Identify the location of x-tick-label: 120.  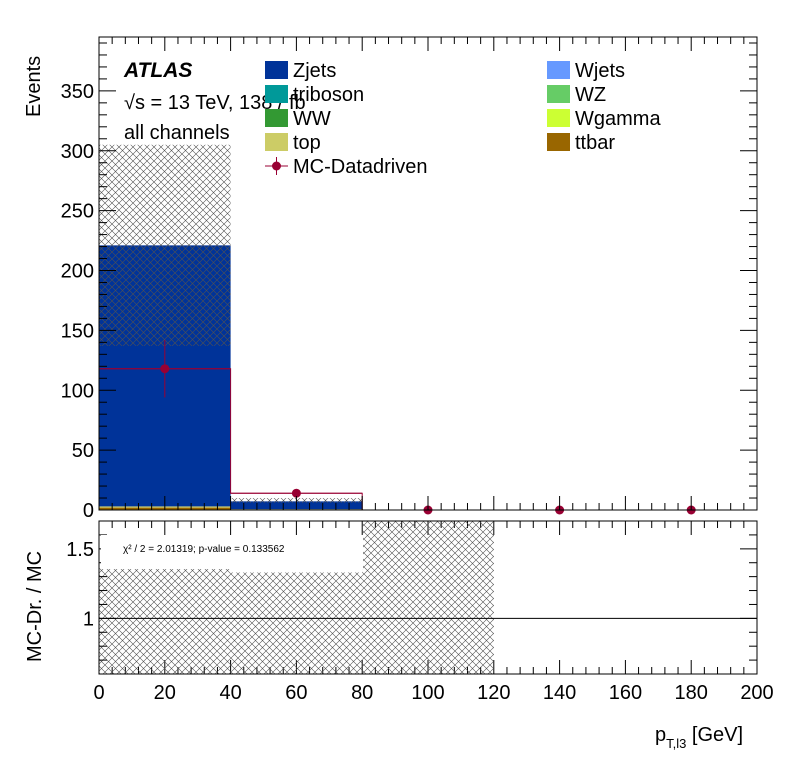
(493, 693).